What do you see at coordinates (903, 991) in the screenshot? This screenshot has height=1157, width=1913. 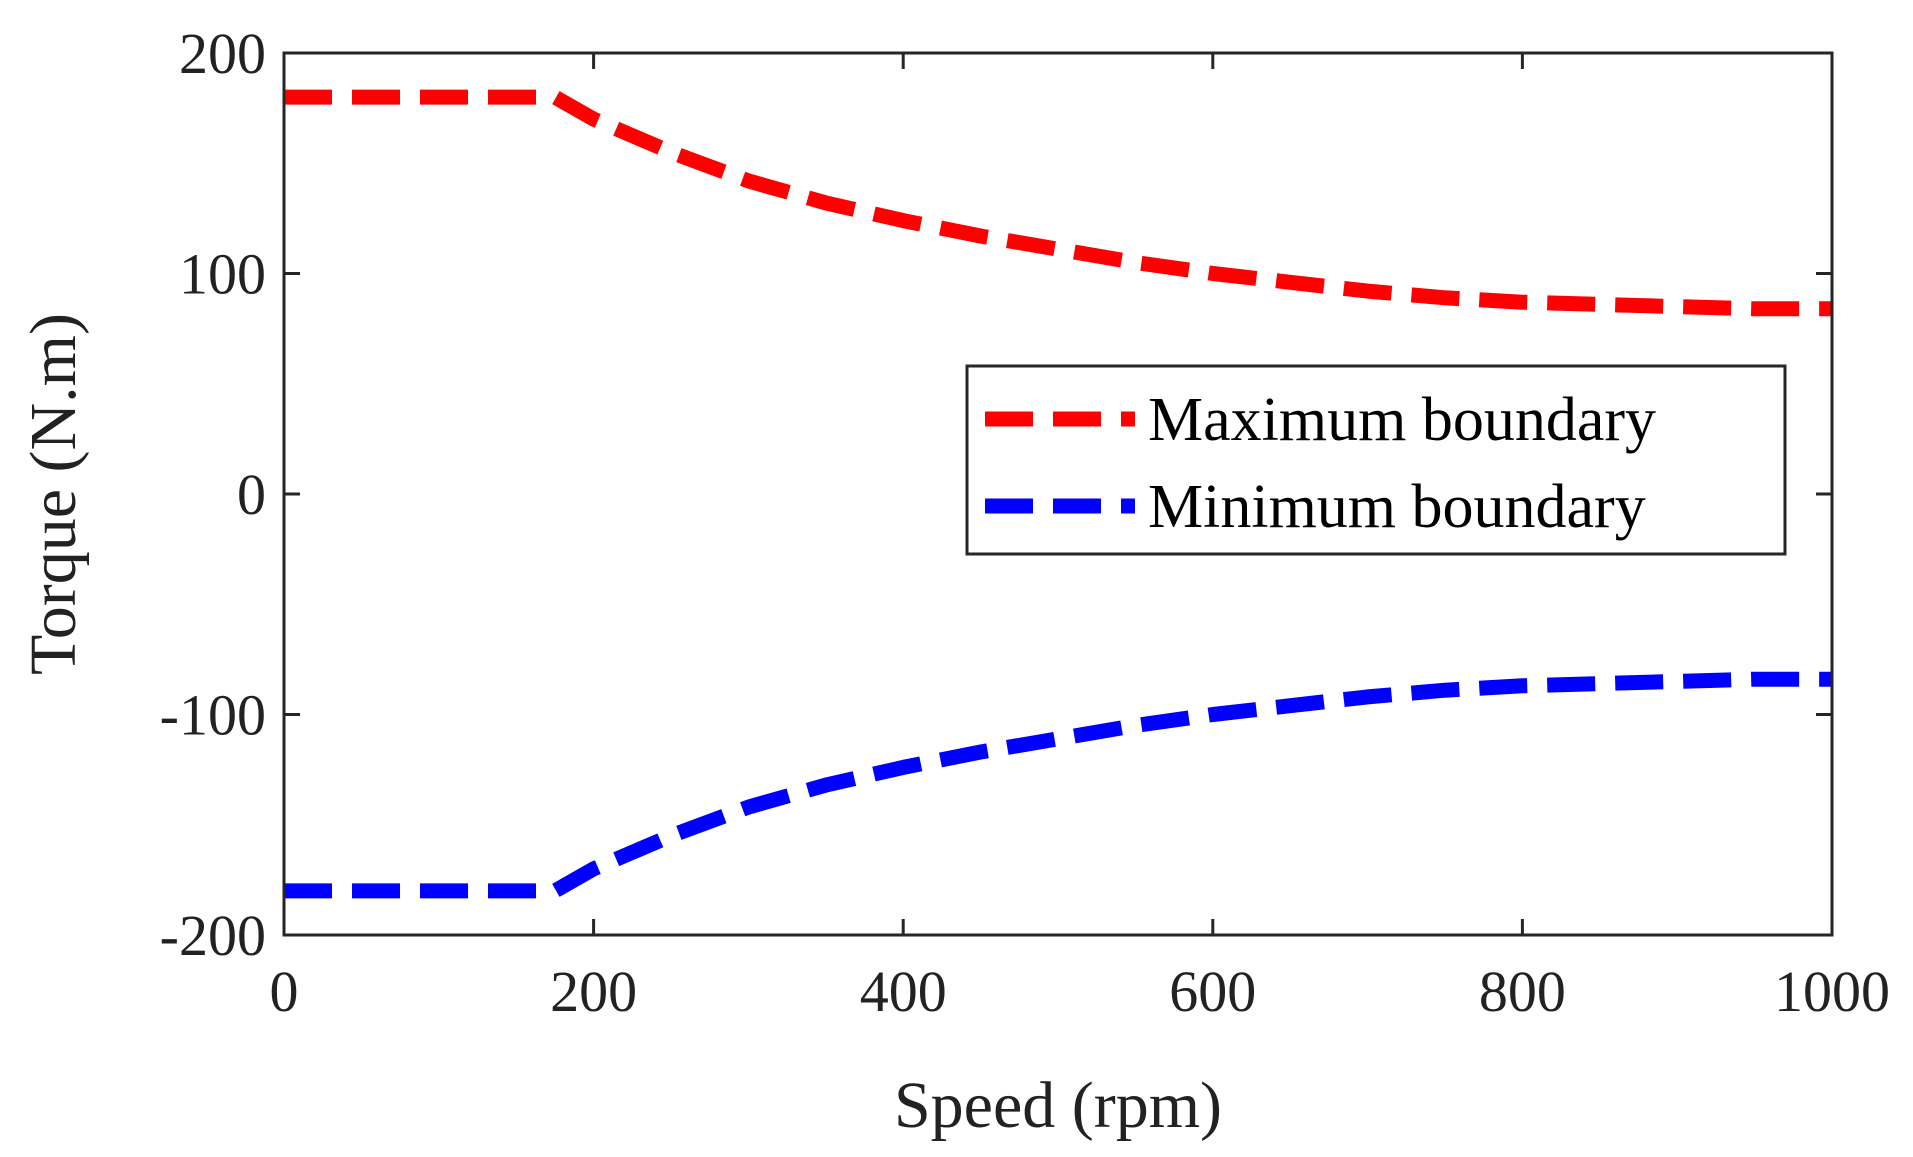 I see `x-tick-label: 400` at bounding box center [903, 991].